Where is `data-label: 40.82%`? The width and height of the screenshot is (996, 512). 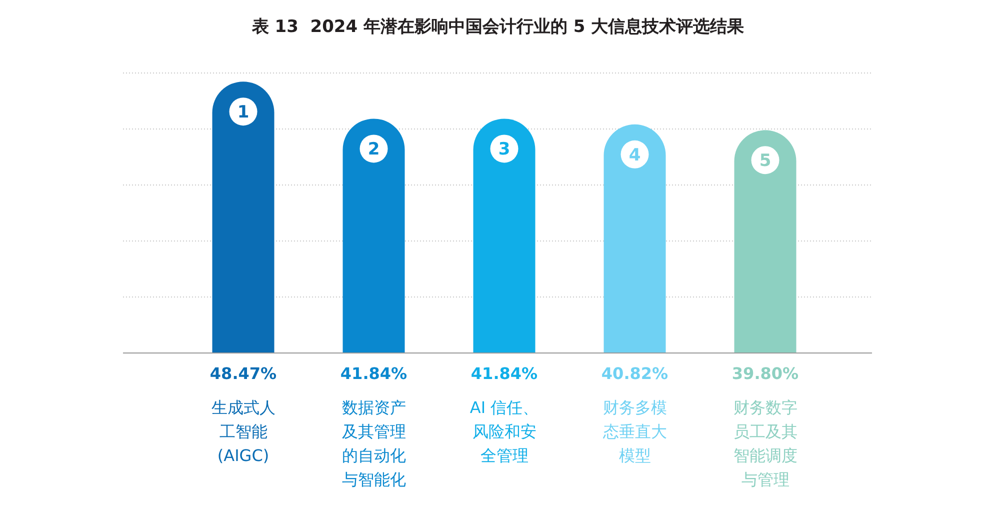 data-label: 40.82% is located at coordinates (634, 373).